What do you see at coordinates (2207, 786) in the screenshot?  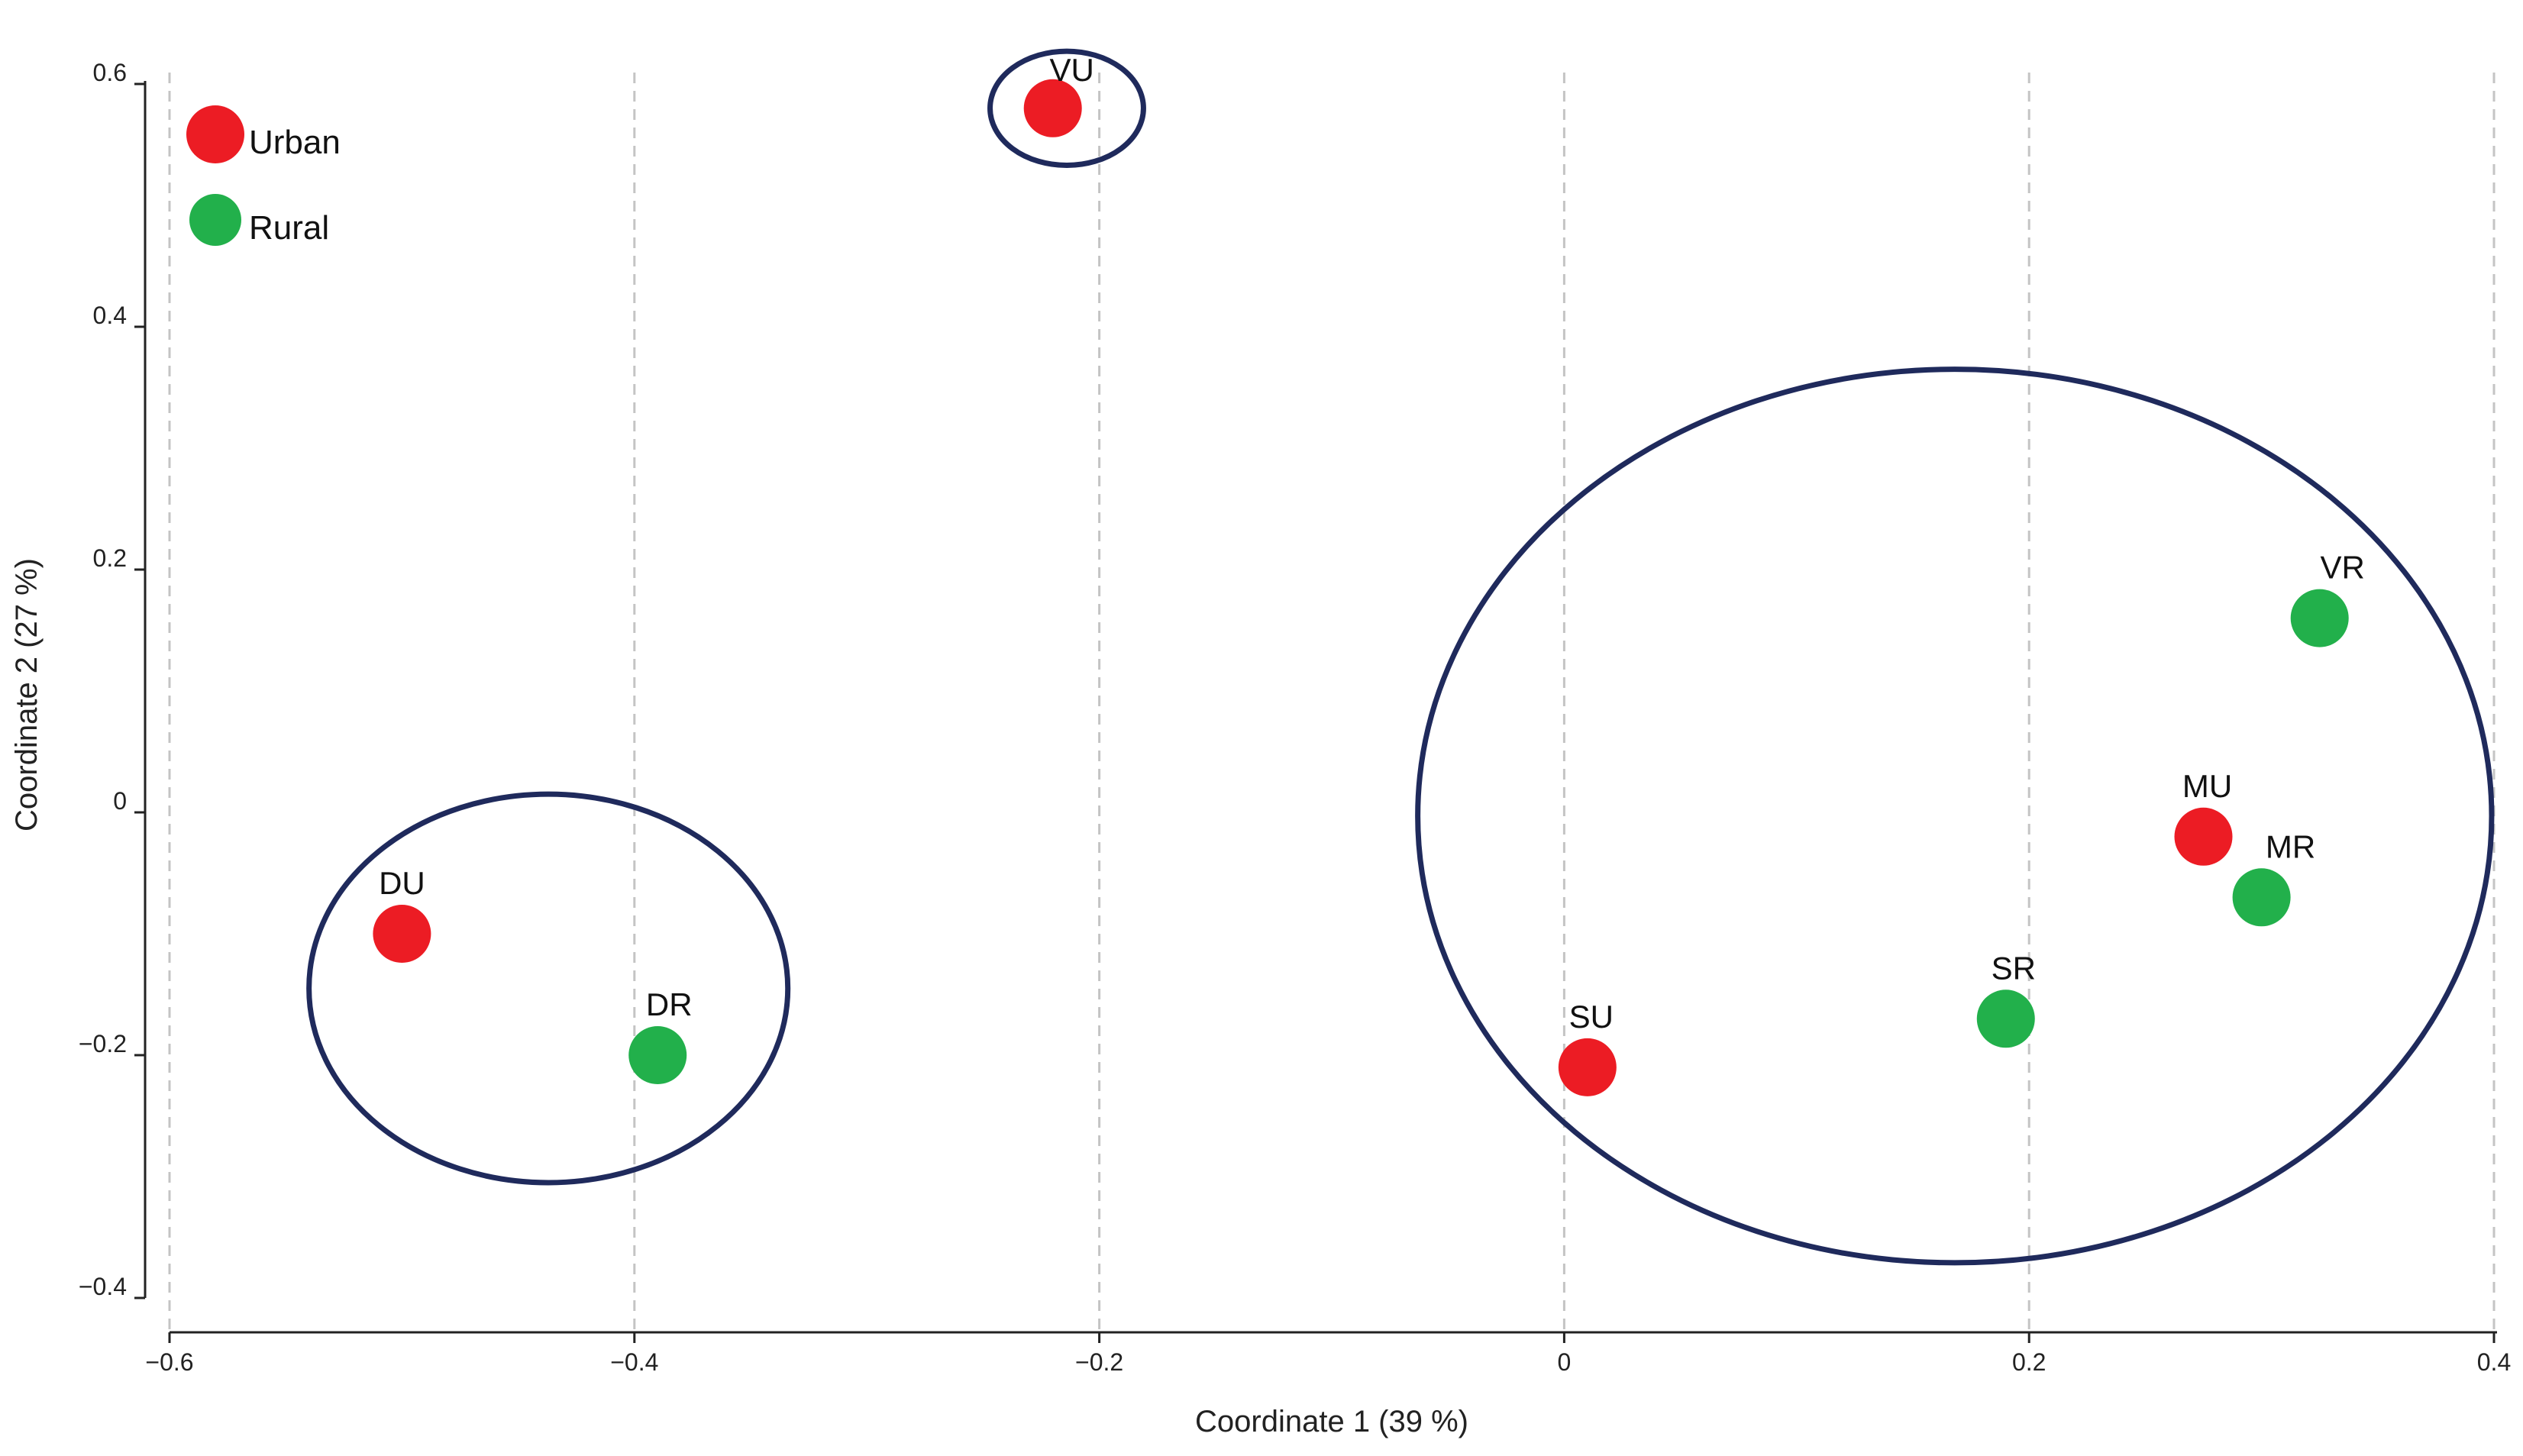 I see `point-label-mu: MU` at bounding box center [2207, 786].